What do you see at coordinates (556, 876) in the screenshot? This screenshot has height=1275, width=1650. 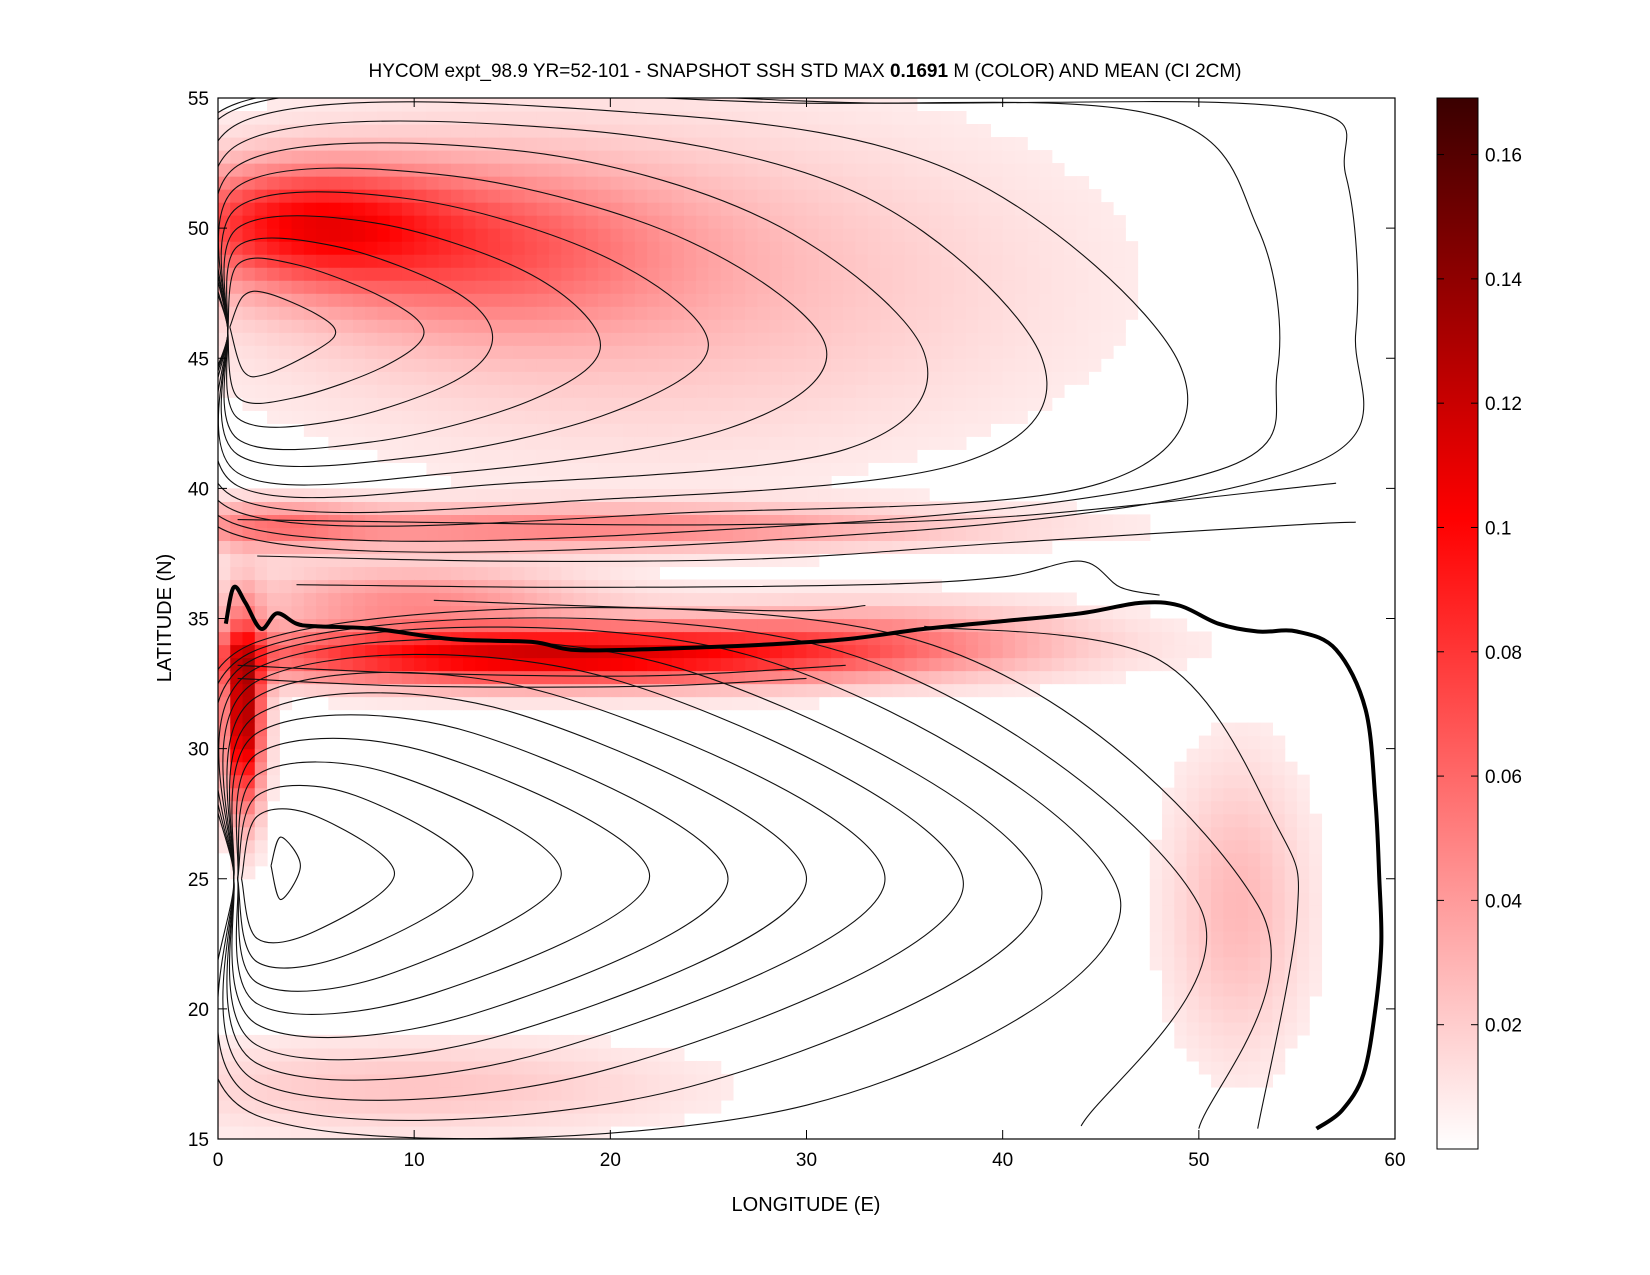 I see `contour-line-trop-c8` at bounding box center [556, 876].